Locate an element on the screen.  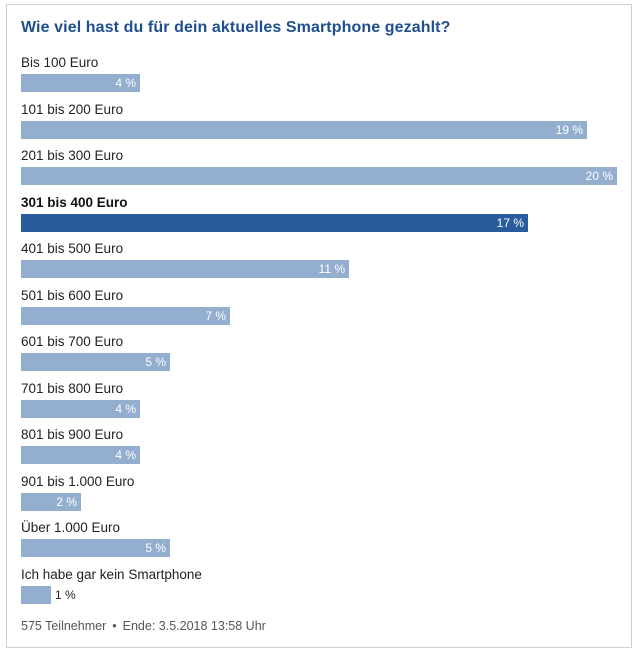
option-label: 201 bis 300 Euro is located at coordinates (72, 155).